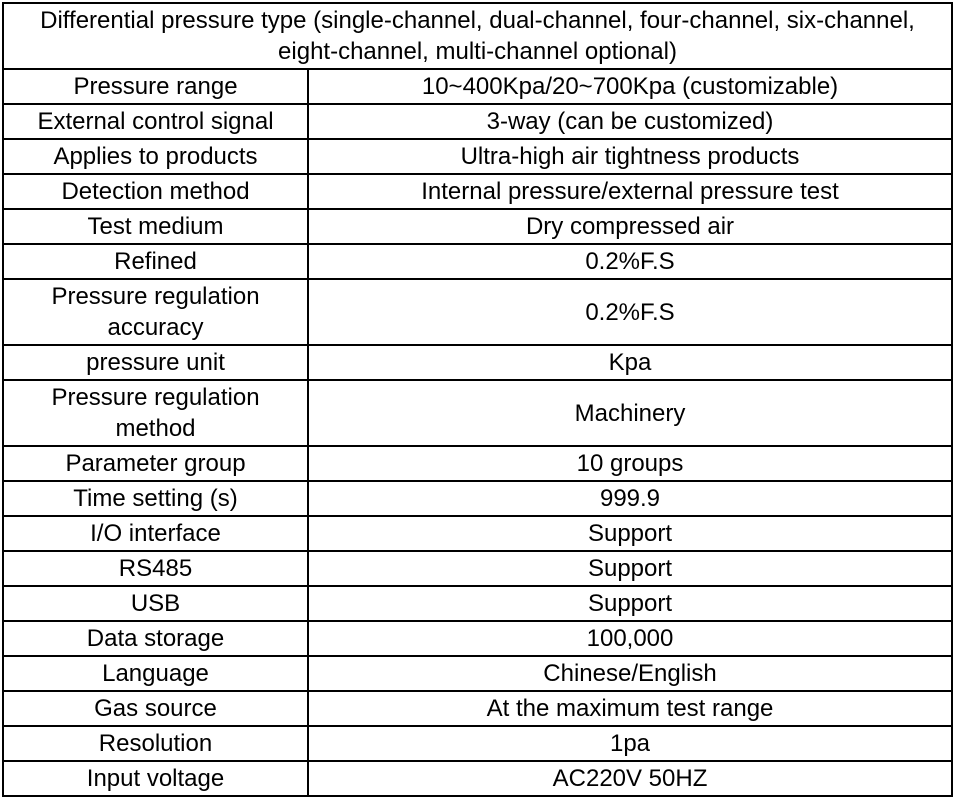 The image size is (953, 811). What do you see at coordinates (155, 778) in the screenshot?
I see `spec-label-cell: Input voltage` at bounding box center [155, 778].